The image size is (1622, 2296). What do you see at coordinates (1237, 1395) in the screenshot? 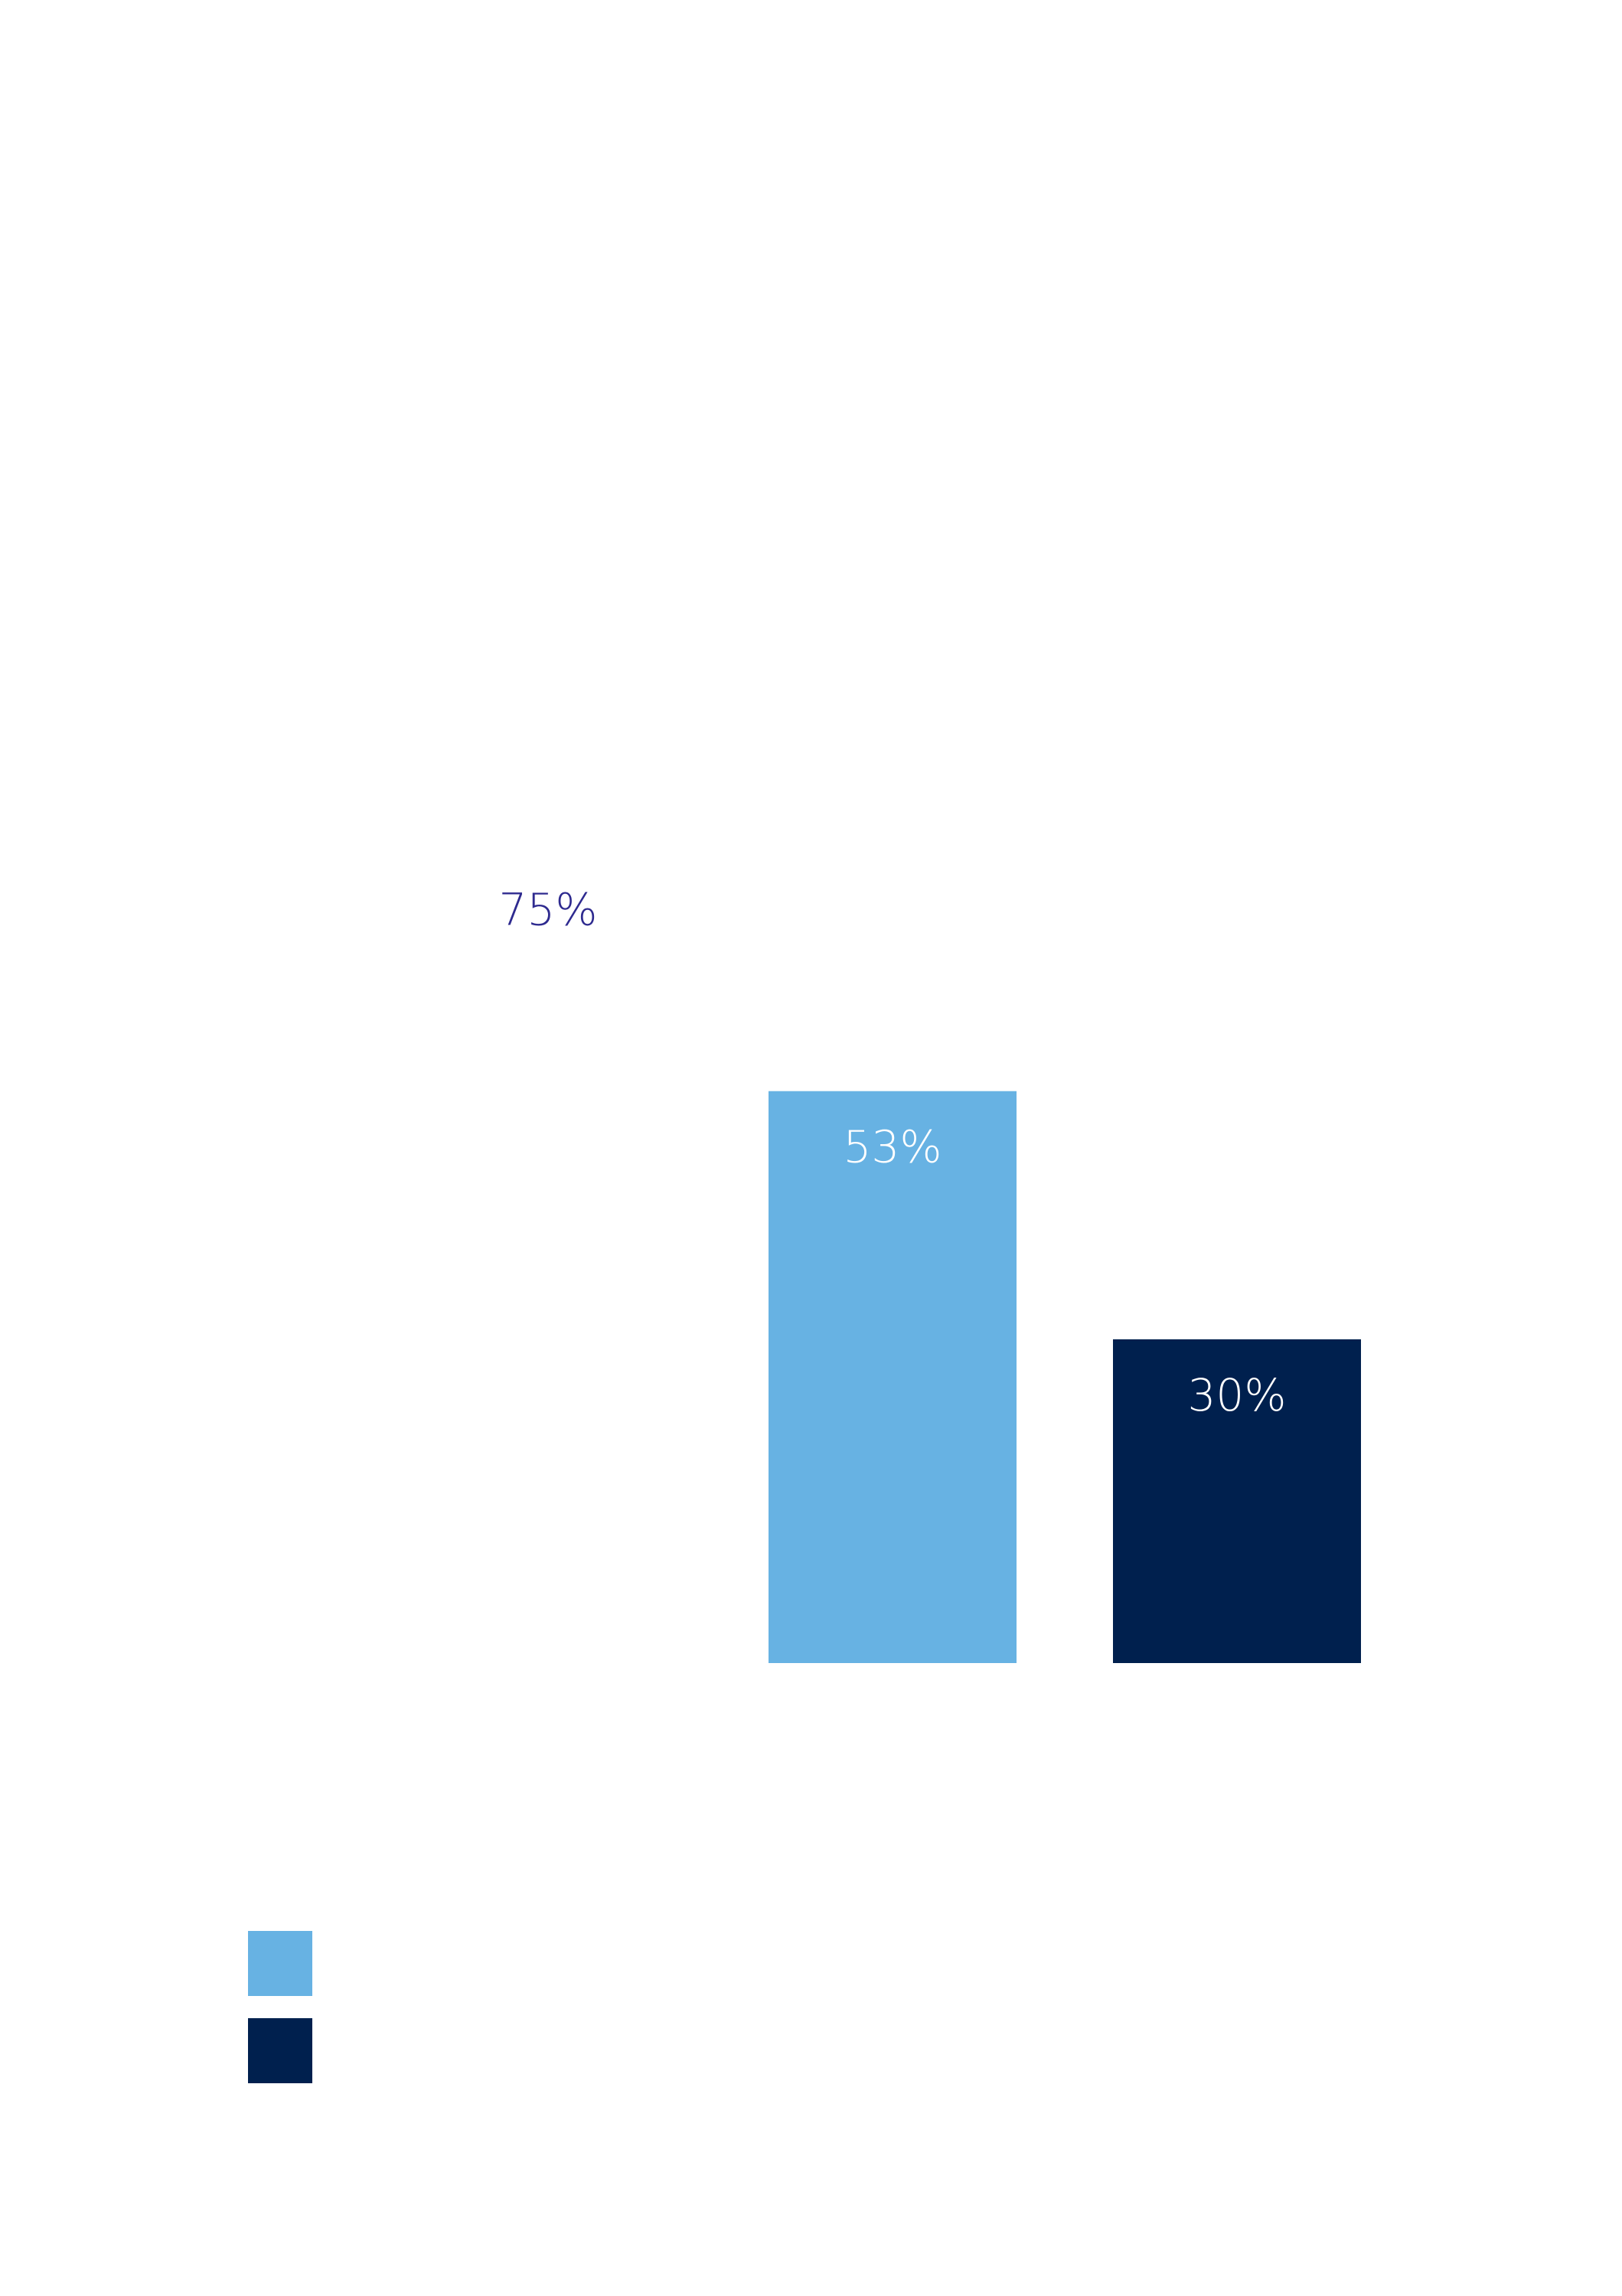
I see `value-label: 30%` at bounding box center [1237, 1395].